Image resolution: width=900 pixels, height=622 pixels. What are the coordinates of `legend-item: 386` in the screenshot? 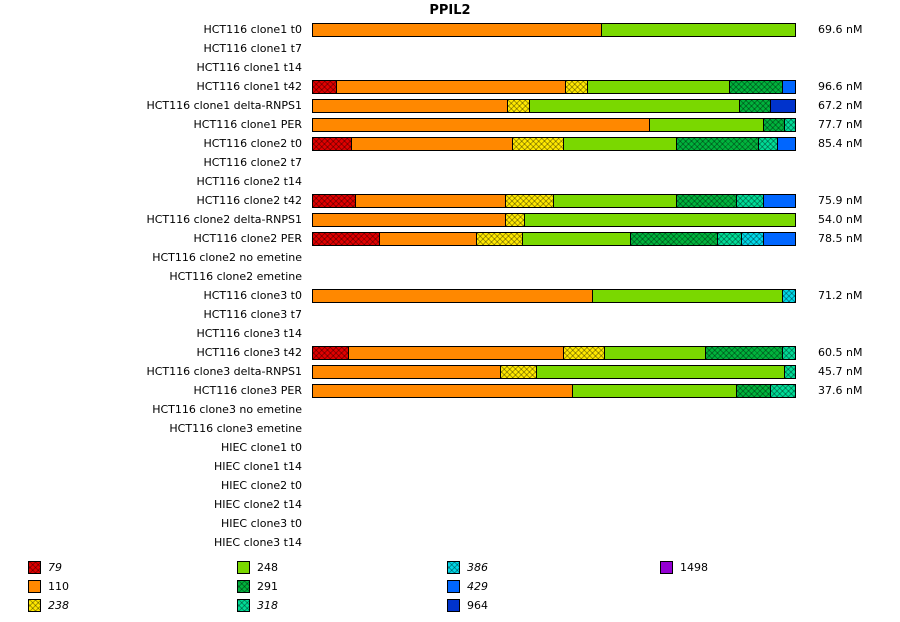 It's located at (553, 567).